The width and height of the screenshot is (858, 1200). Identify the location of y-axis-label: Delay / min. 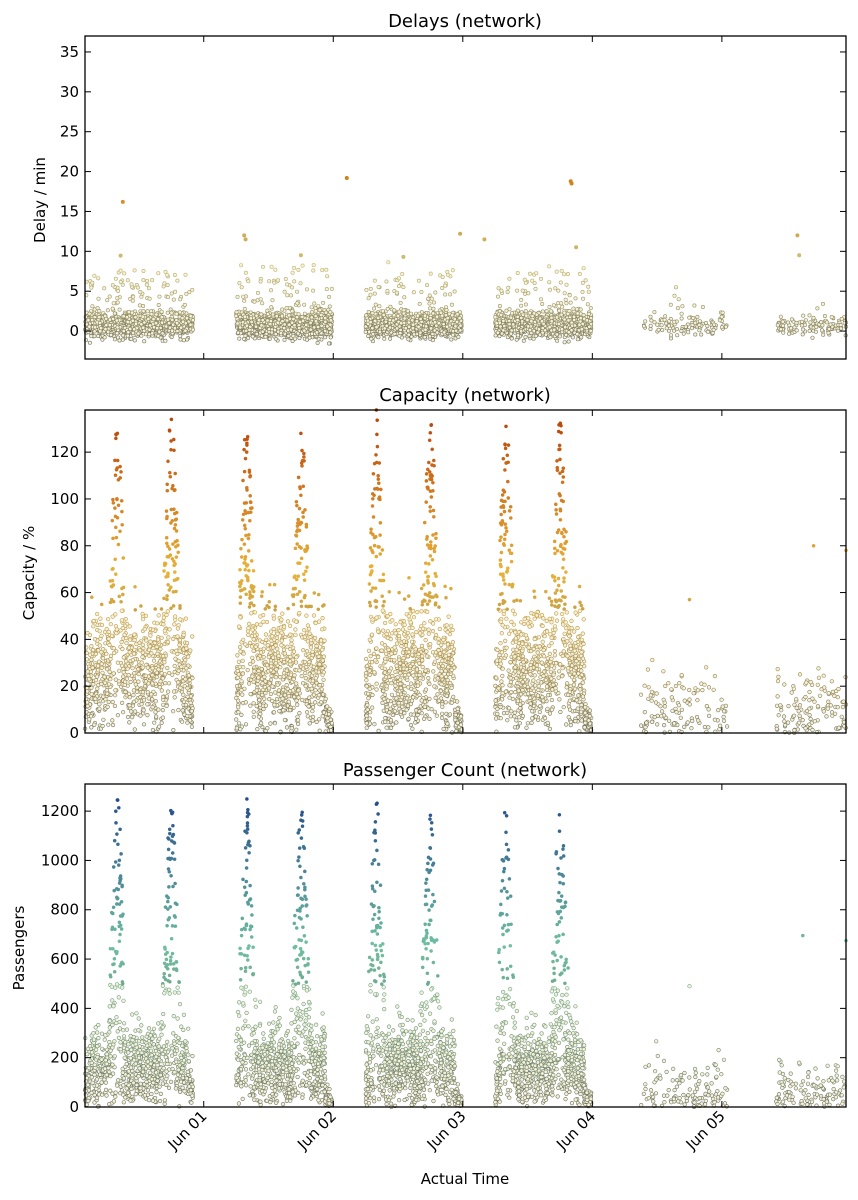
(40, 200).